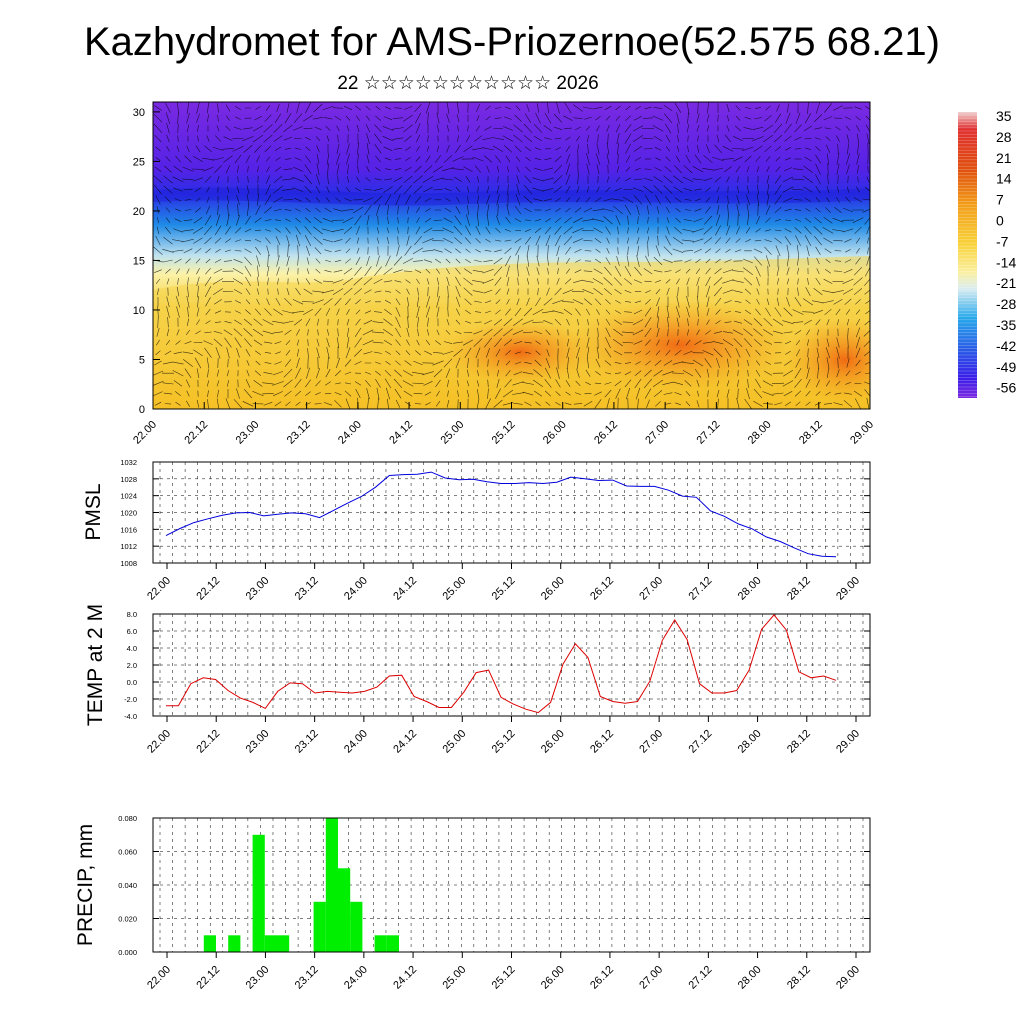 The image size is (1024, 1024). I want to click on x-tick-label: 24.00, so click(356, 589).